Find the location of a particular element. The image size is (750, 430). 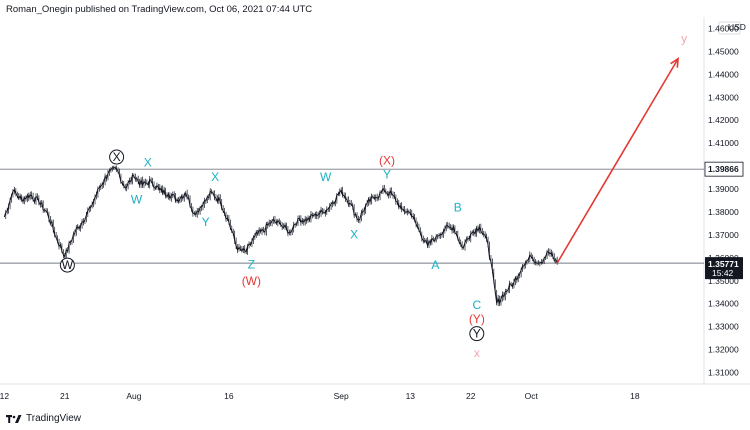

y-tick-label: 1.37000 is located at coordinates (723, 235).